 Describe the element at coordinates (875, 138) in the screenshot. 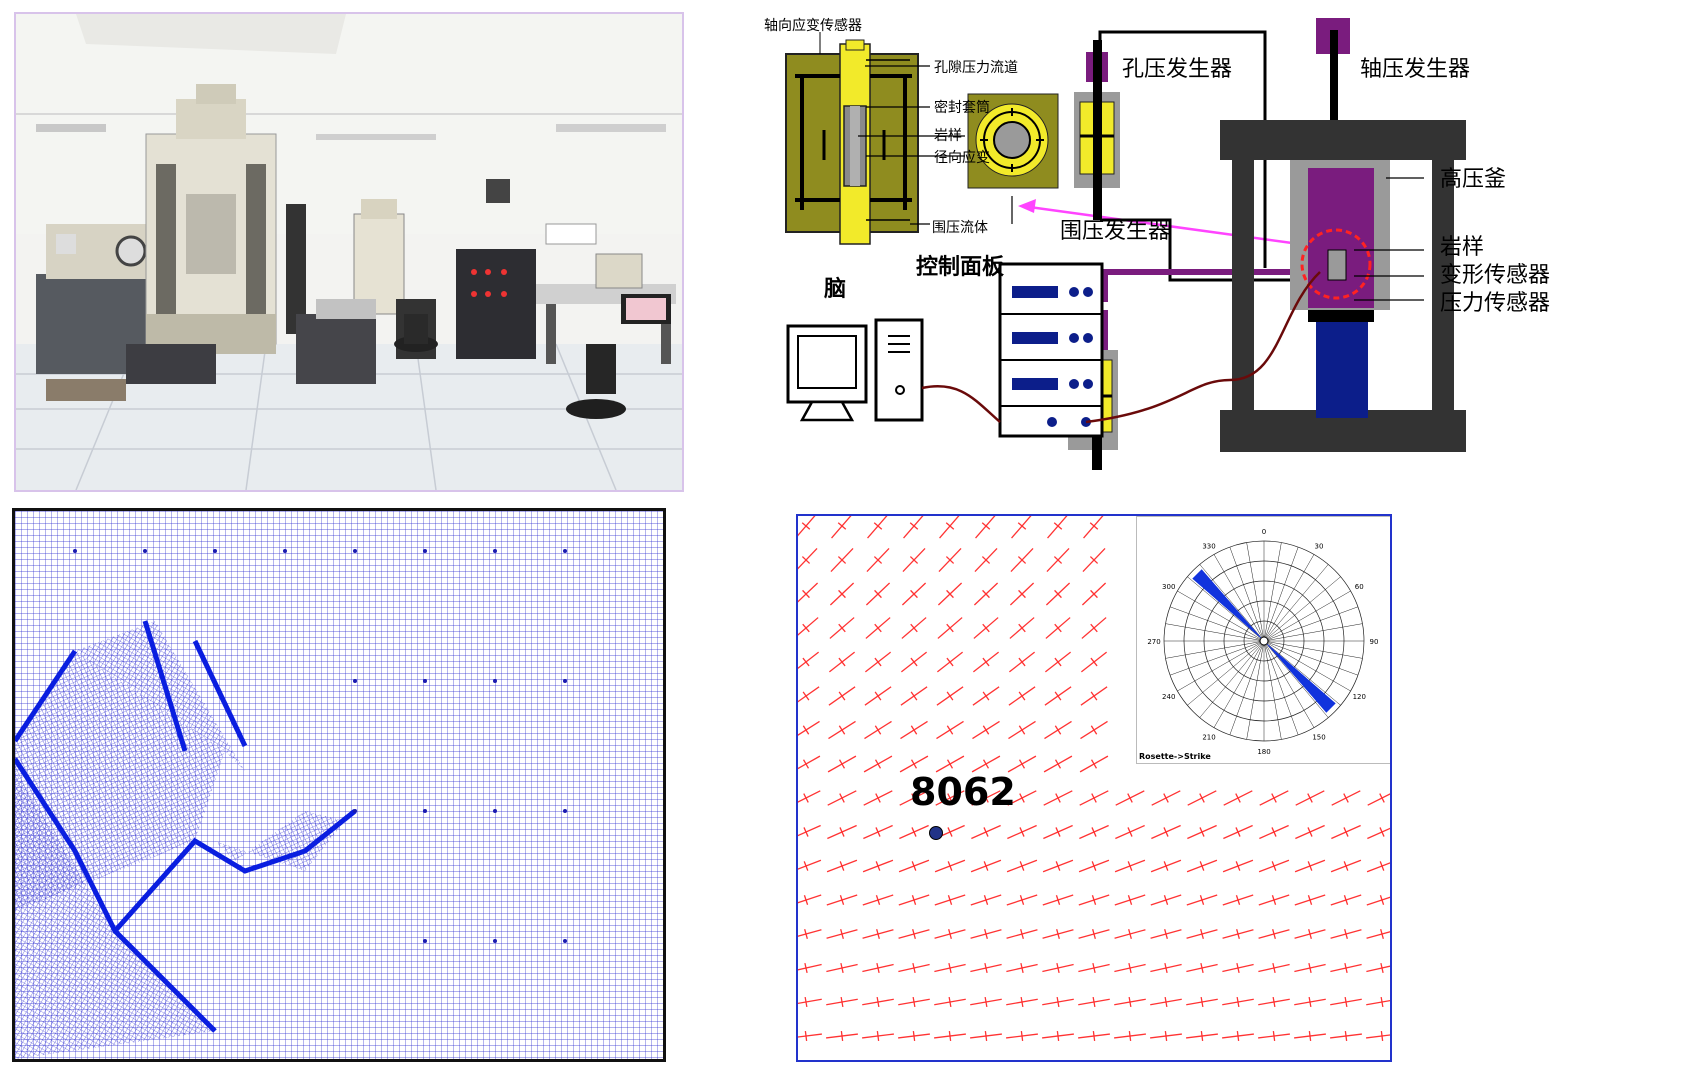

I see `sample-cell-inset` at that location.